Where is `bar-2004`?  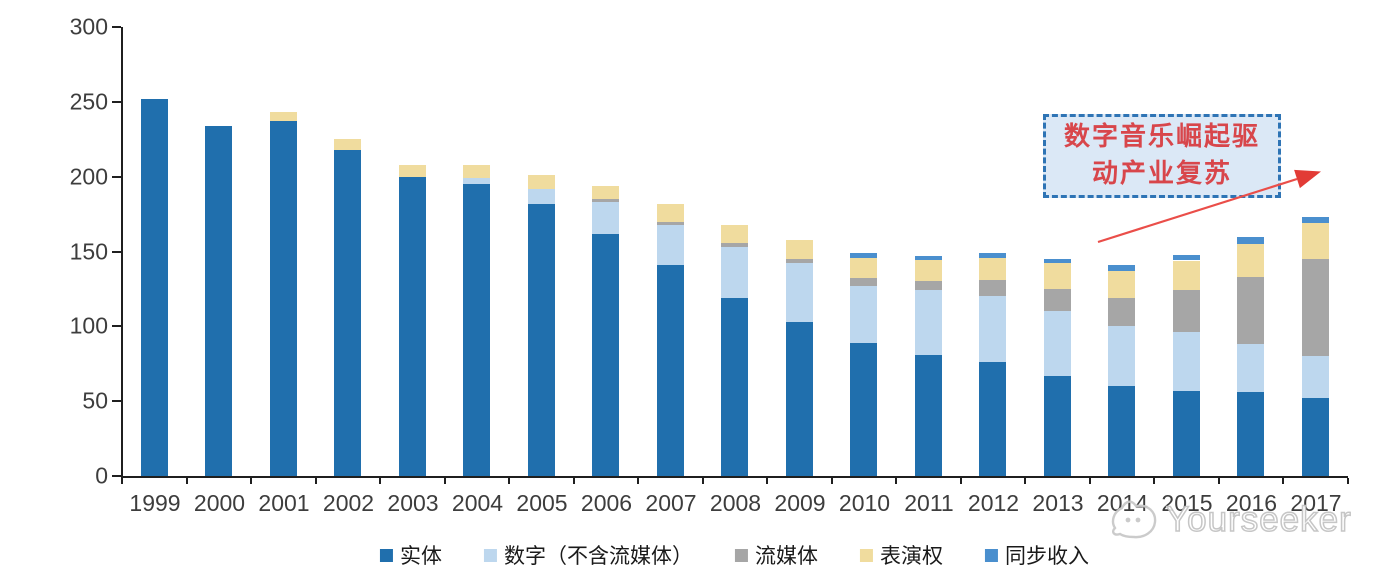 bar-2004 is located at coordinates (477, 320).